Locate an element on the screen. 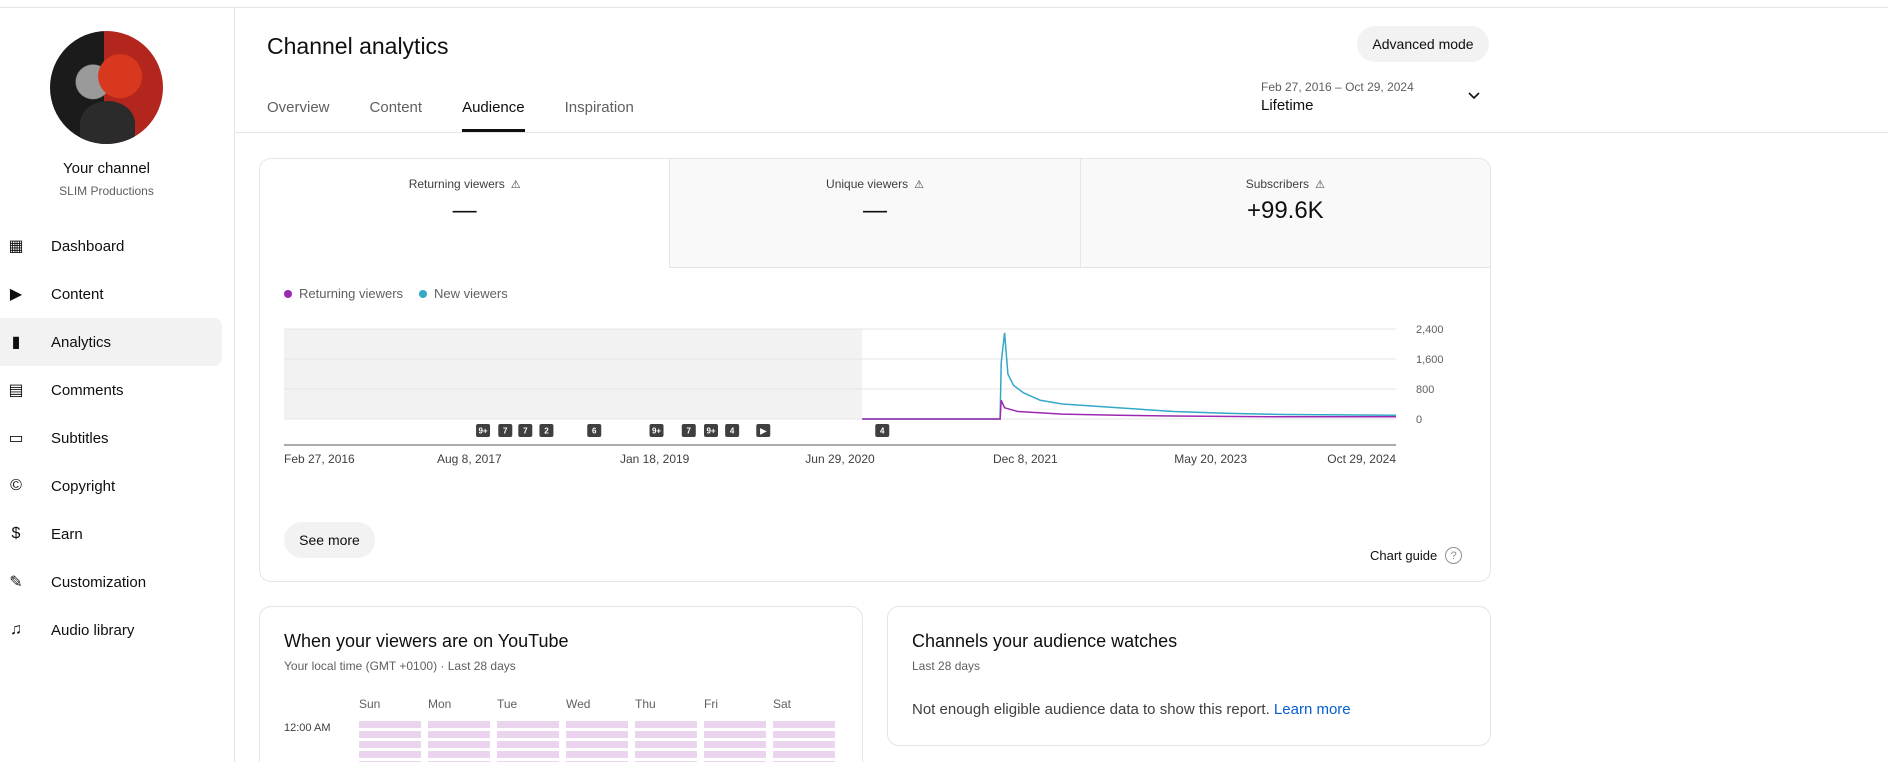  learn-more-link: Learn more is located at coordinates (1312, 709).